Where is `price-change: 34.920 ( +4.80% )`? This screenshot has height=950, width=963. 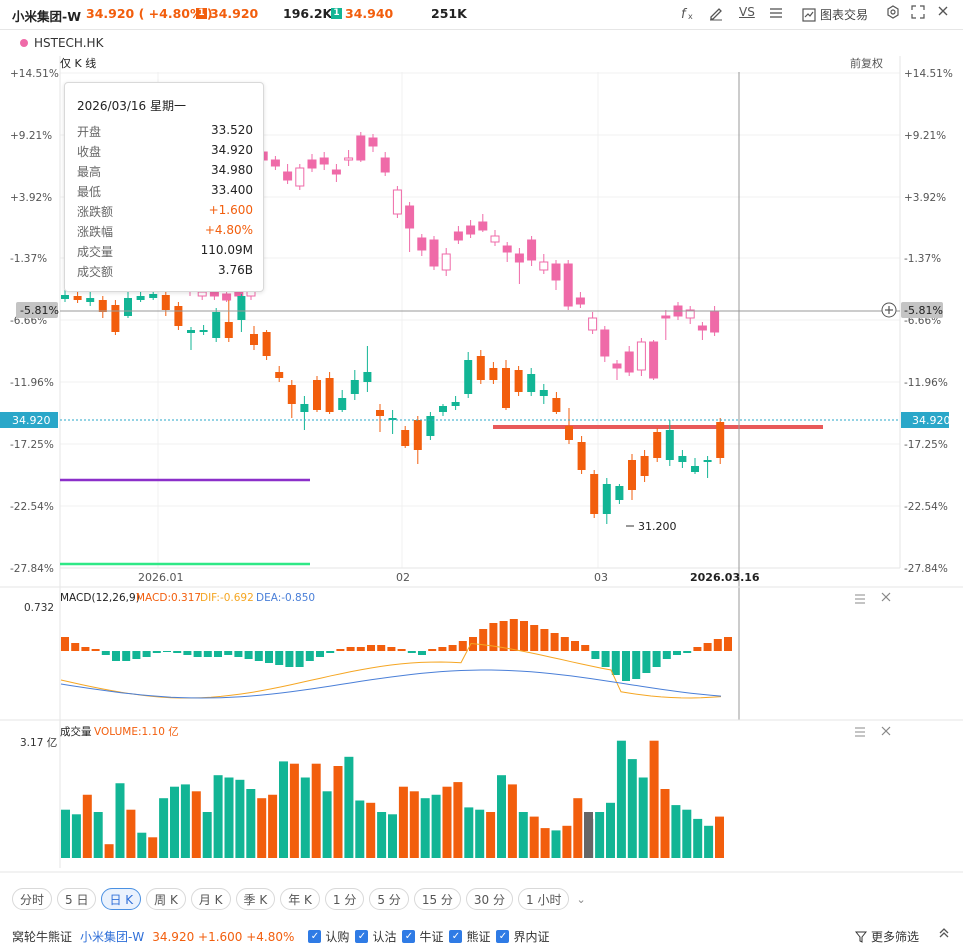
price-change: 34.920 ( +4.80% ) is located at coordinates (149, 13).